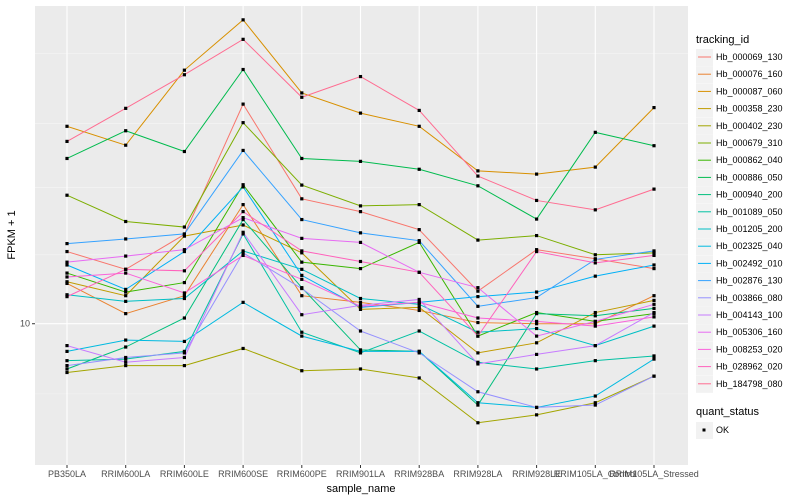 This screenshot has width=800, height=500. What do you see at coordinates (727, 412) in the screenshot?
I see `quant-status-legend-title: quant_status` at bounding box center [727, 412].